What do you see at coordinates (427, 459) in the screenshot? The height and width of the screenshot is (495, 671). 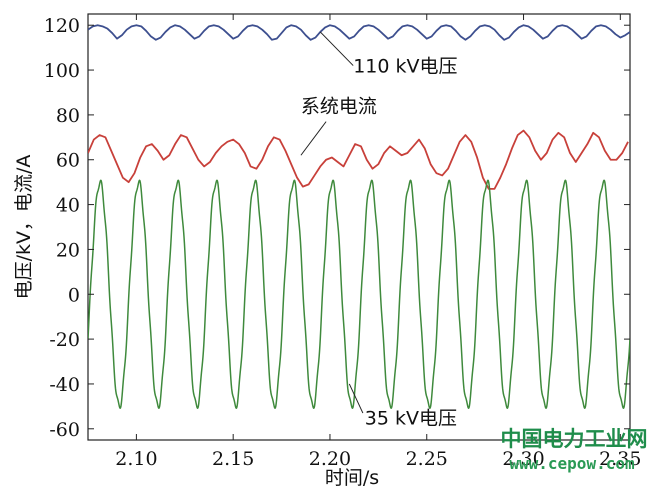 I see `x-tick-label: 2.25` at bounding box center [427, 459].